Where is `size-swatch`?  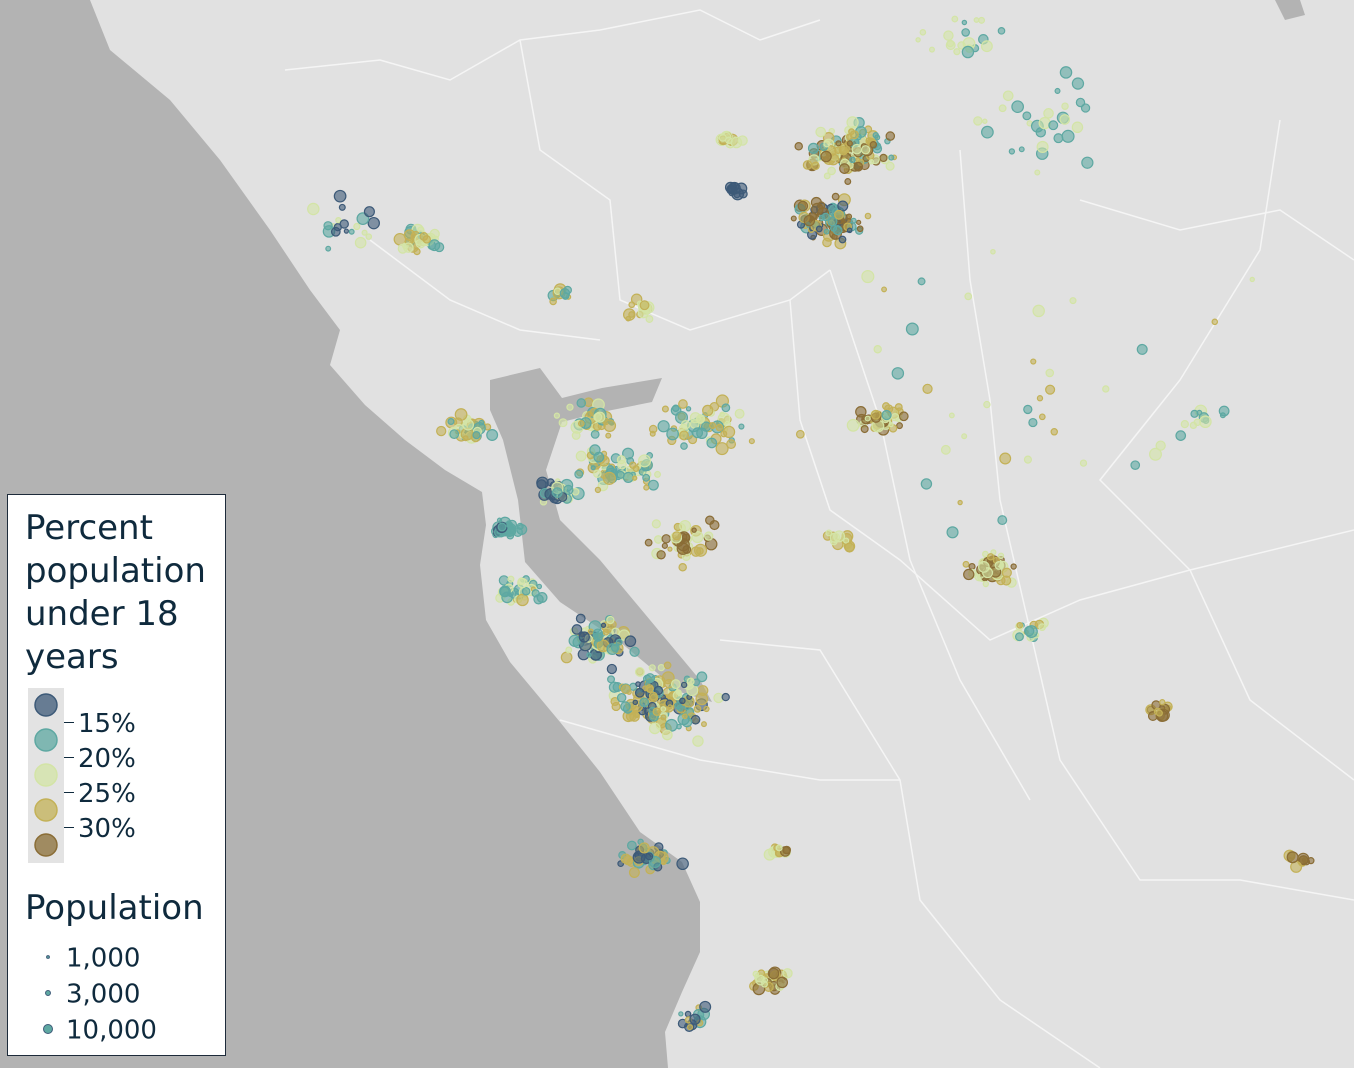
size-swatch is located at coordinates (48, 1029).